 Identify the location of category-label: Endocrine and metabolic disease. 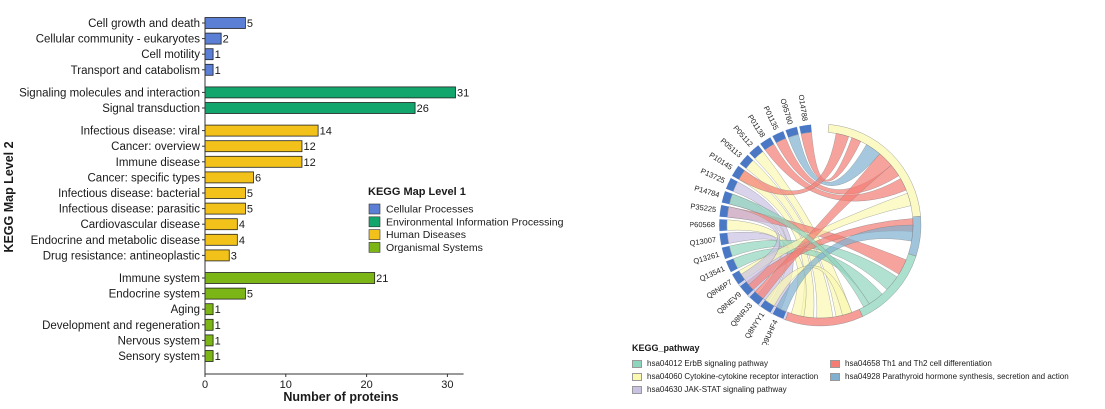
(115, 241).